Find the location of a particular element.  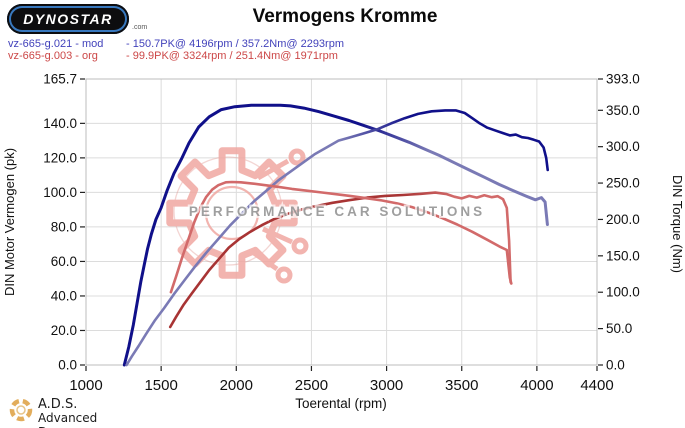

y-axis-title-right: DIN Torque (Nm) is located at coordinates (677, 224).